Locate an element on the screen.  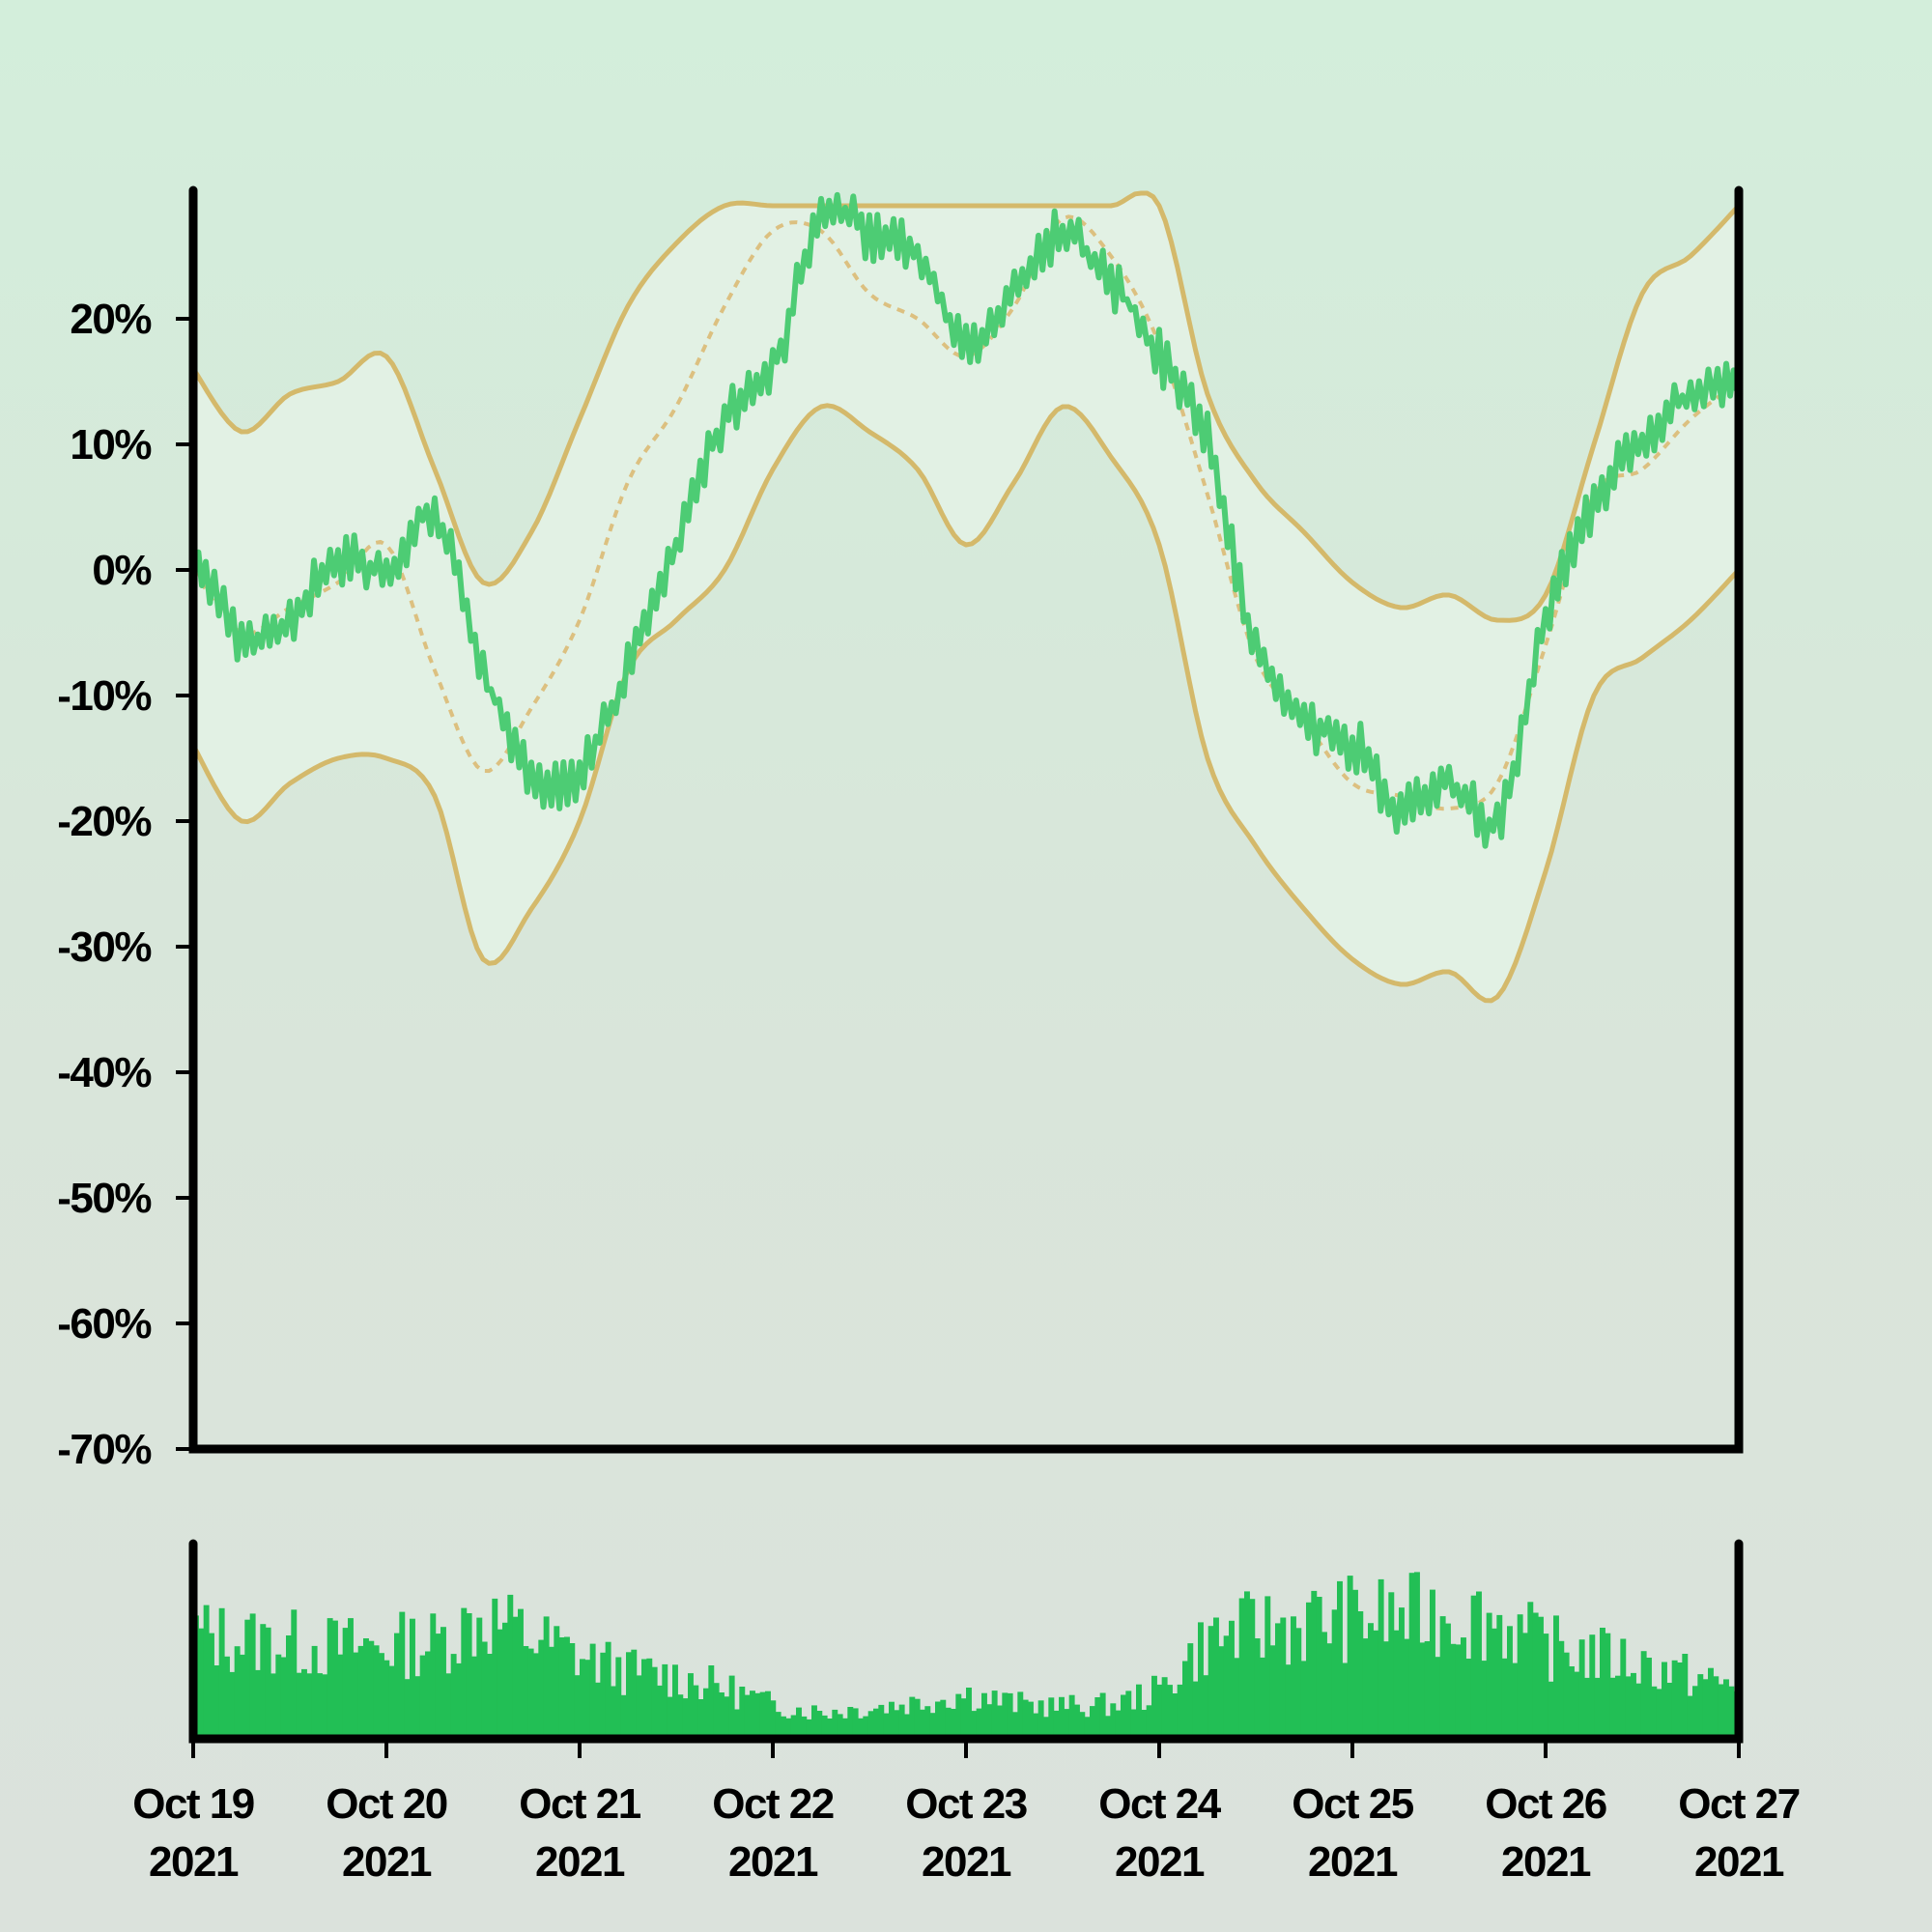
y-tick-label: -10% is located at coordinates (104, 696).